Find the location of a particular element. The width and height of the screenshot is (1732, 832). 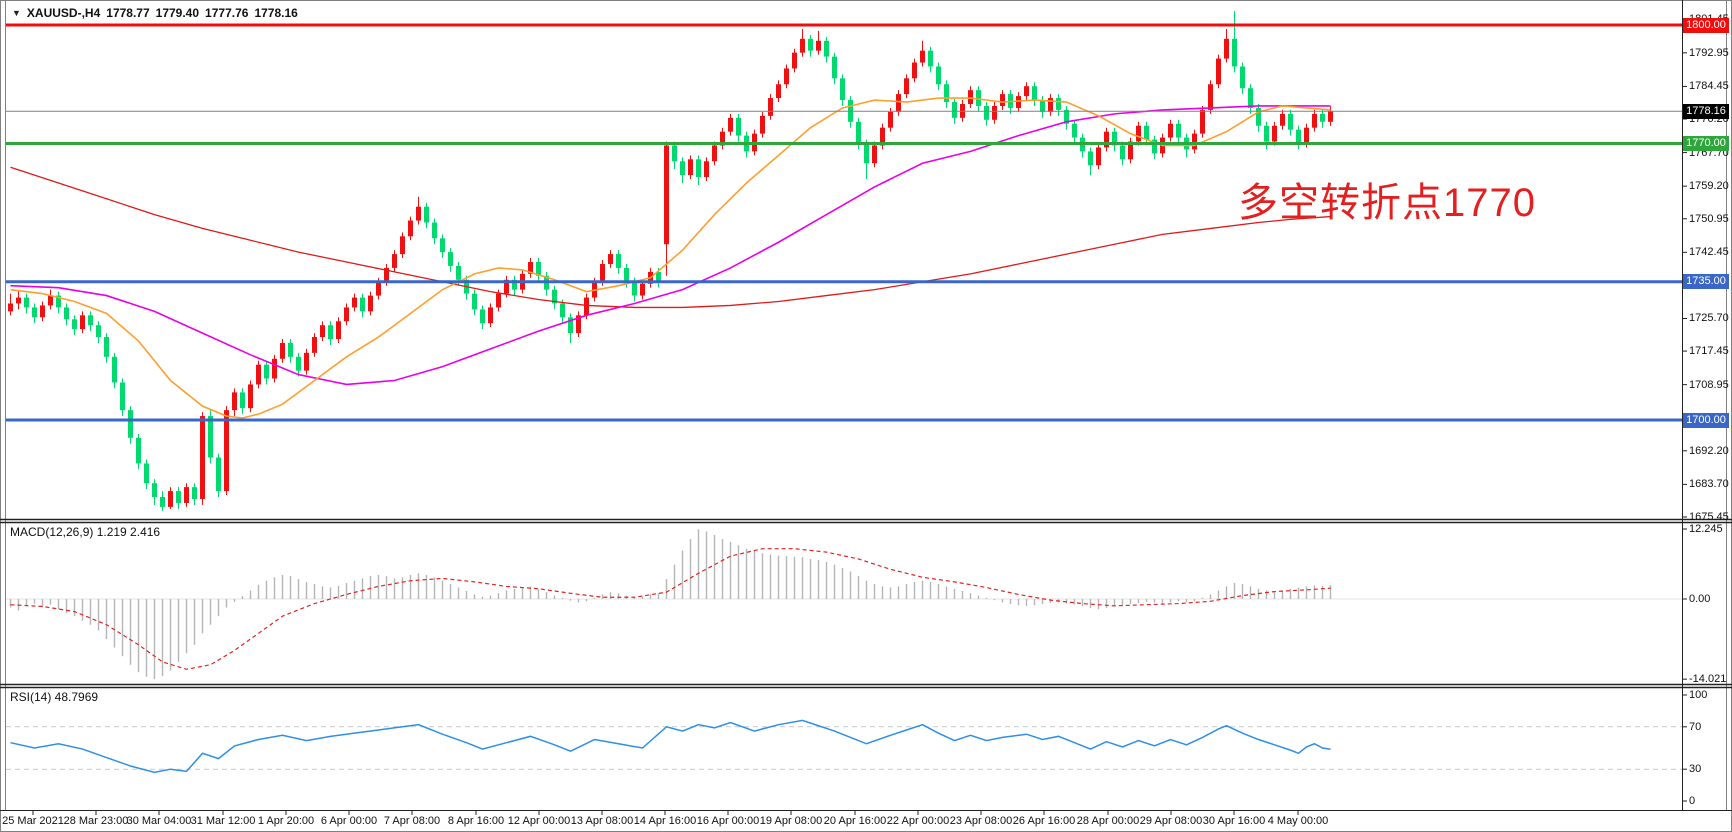

price-badge-1770.00: 1770.00 is located at coordinates (1706, 143).